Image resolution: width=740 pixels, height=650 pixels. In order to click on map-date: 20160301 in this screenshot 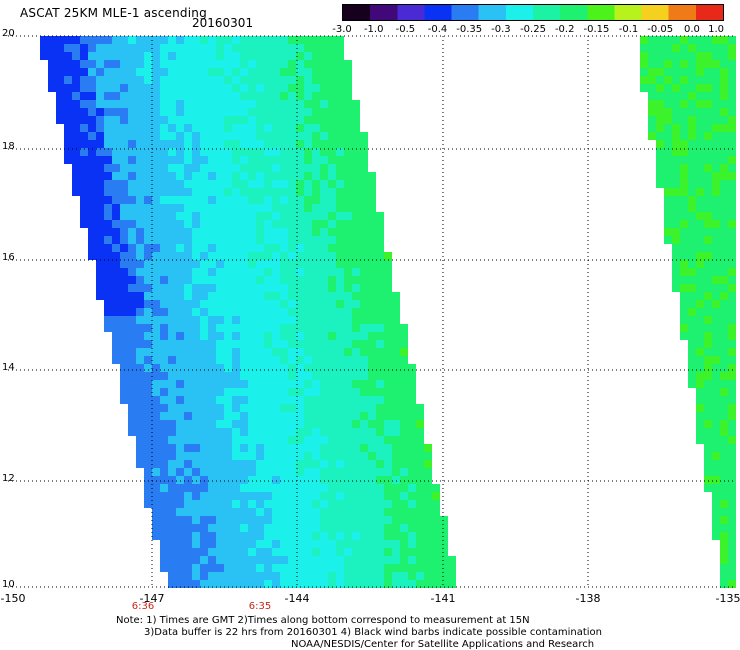, I will do `click(223, 23)`.